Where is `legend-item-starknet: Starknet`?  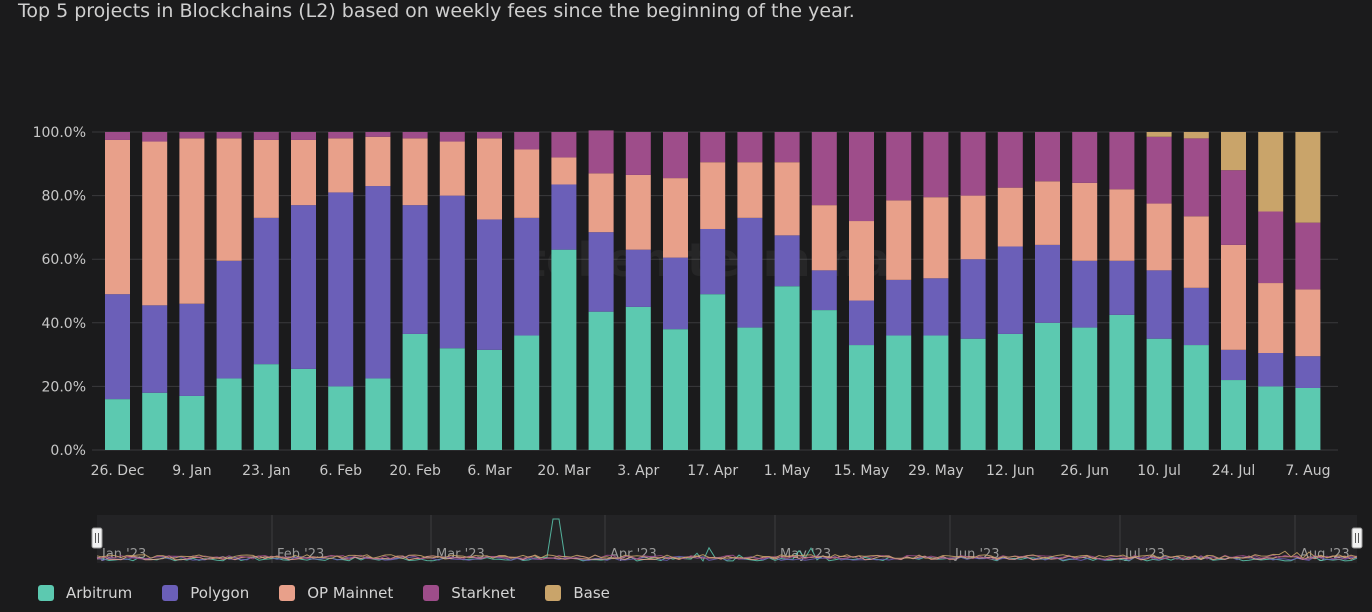
legend-item-starknet: Starknet is located at coordinates (469, 593).